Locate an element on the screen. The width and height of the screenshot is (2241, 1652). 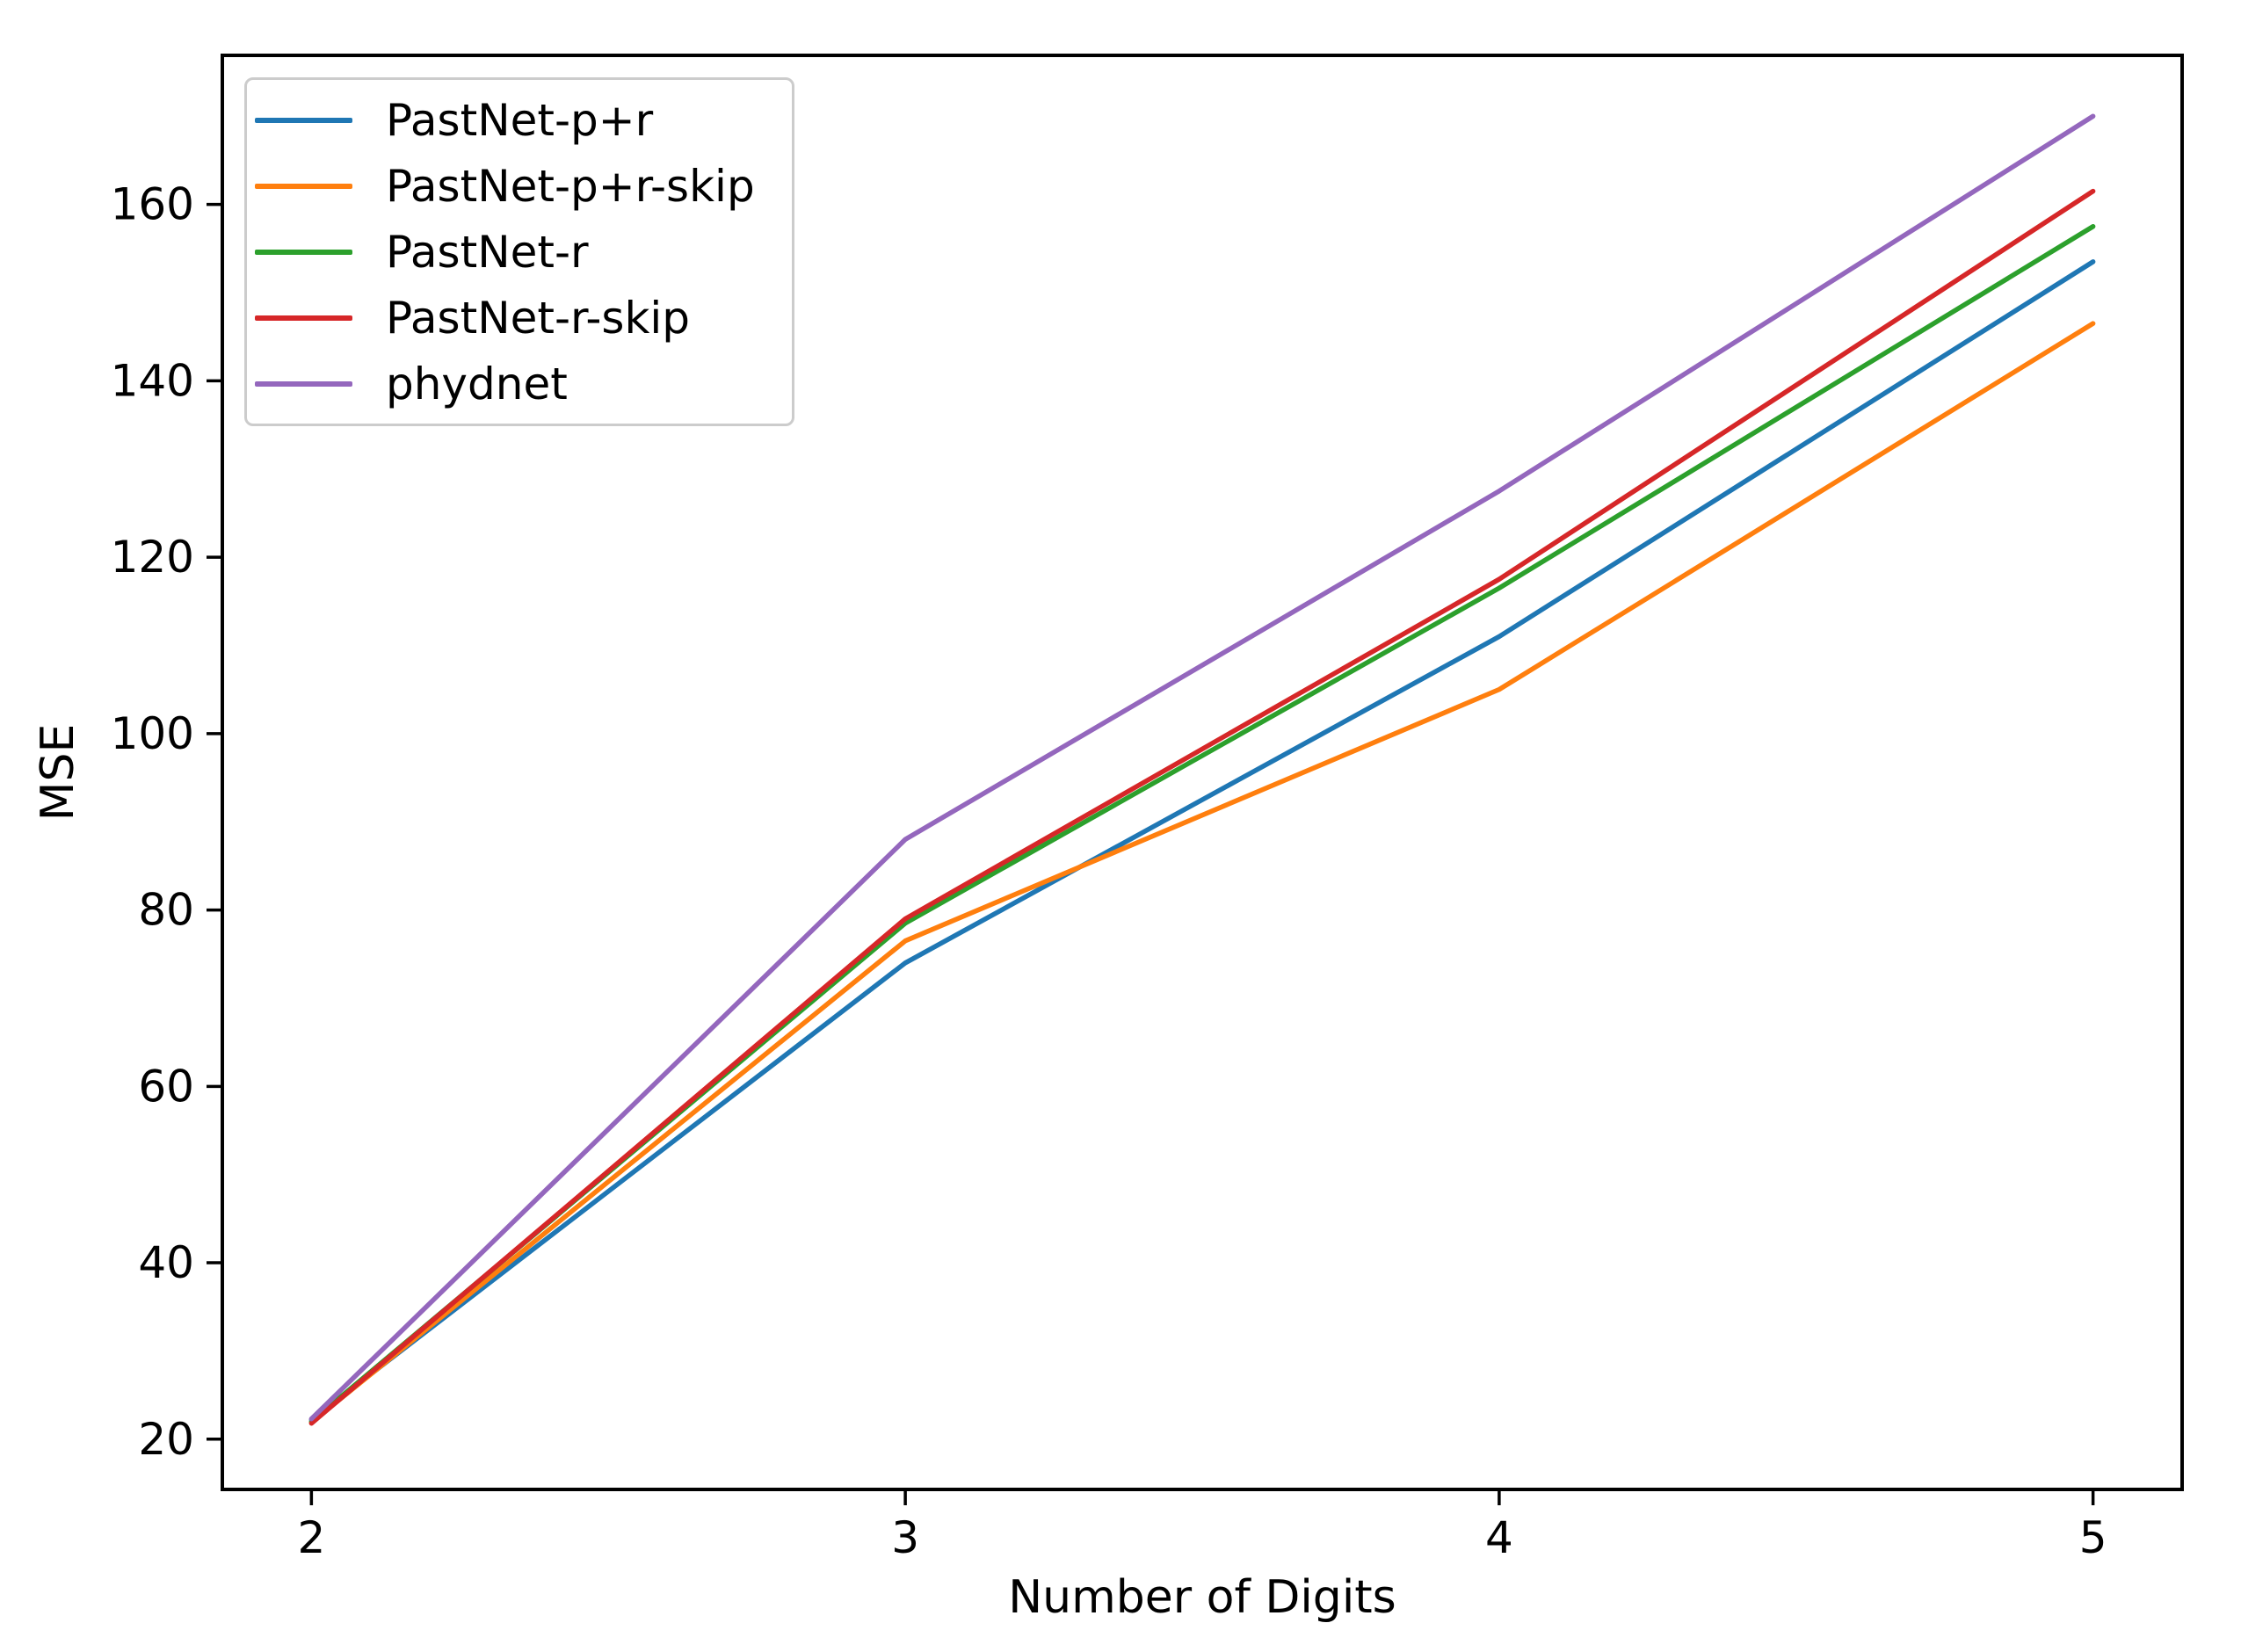
x-tick-label: 2 is located at coordinates (311, 1537).